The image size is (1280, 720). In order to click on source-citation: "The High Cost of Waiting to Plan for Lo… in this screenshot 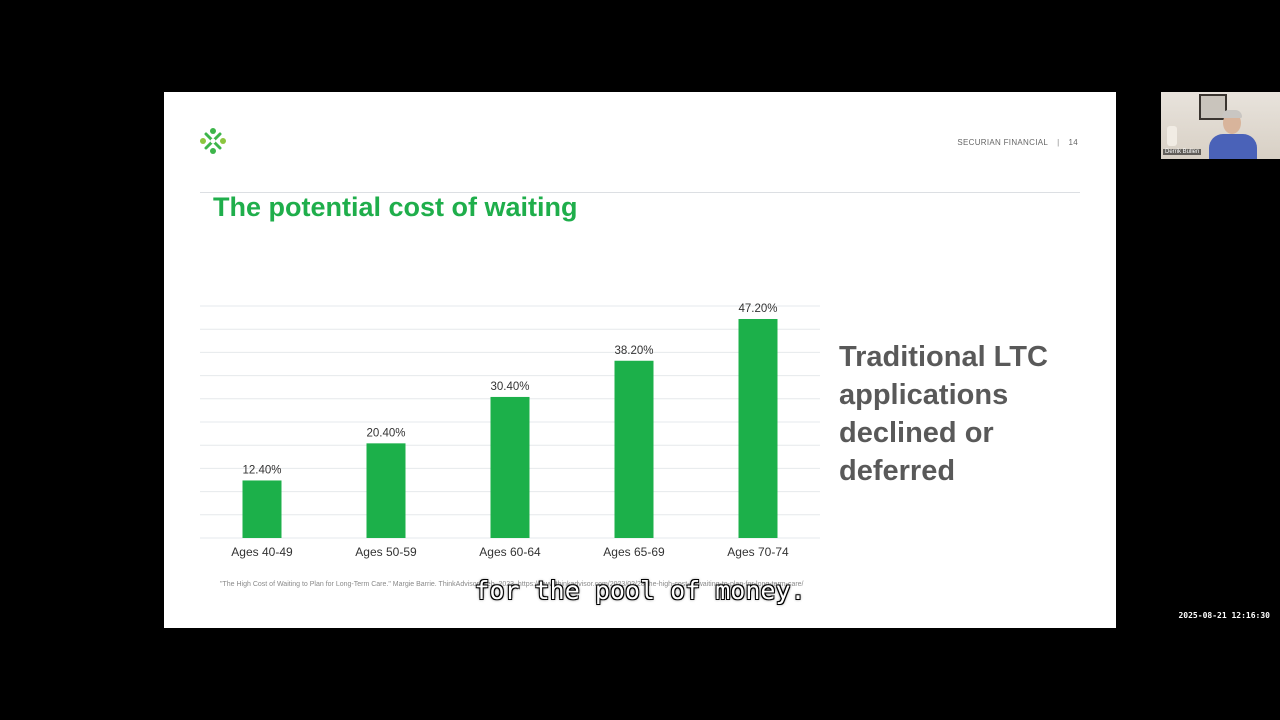, I will do `click(512, 584)`.